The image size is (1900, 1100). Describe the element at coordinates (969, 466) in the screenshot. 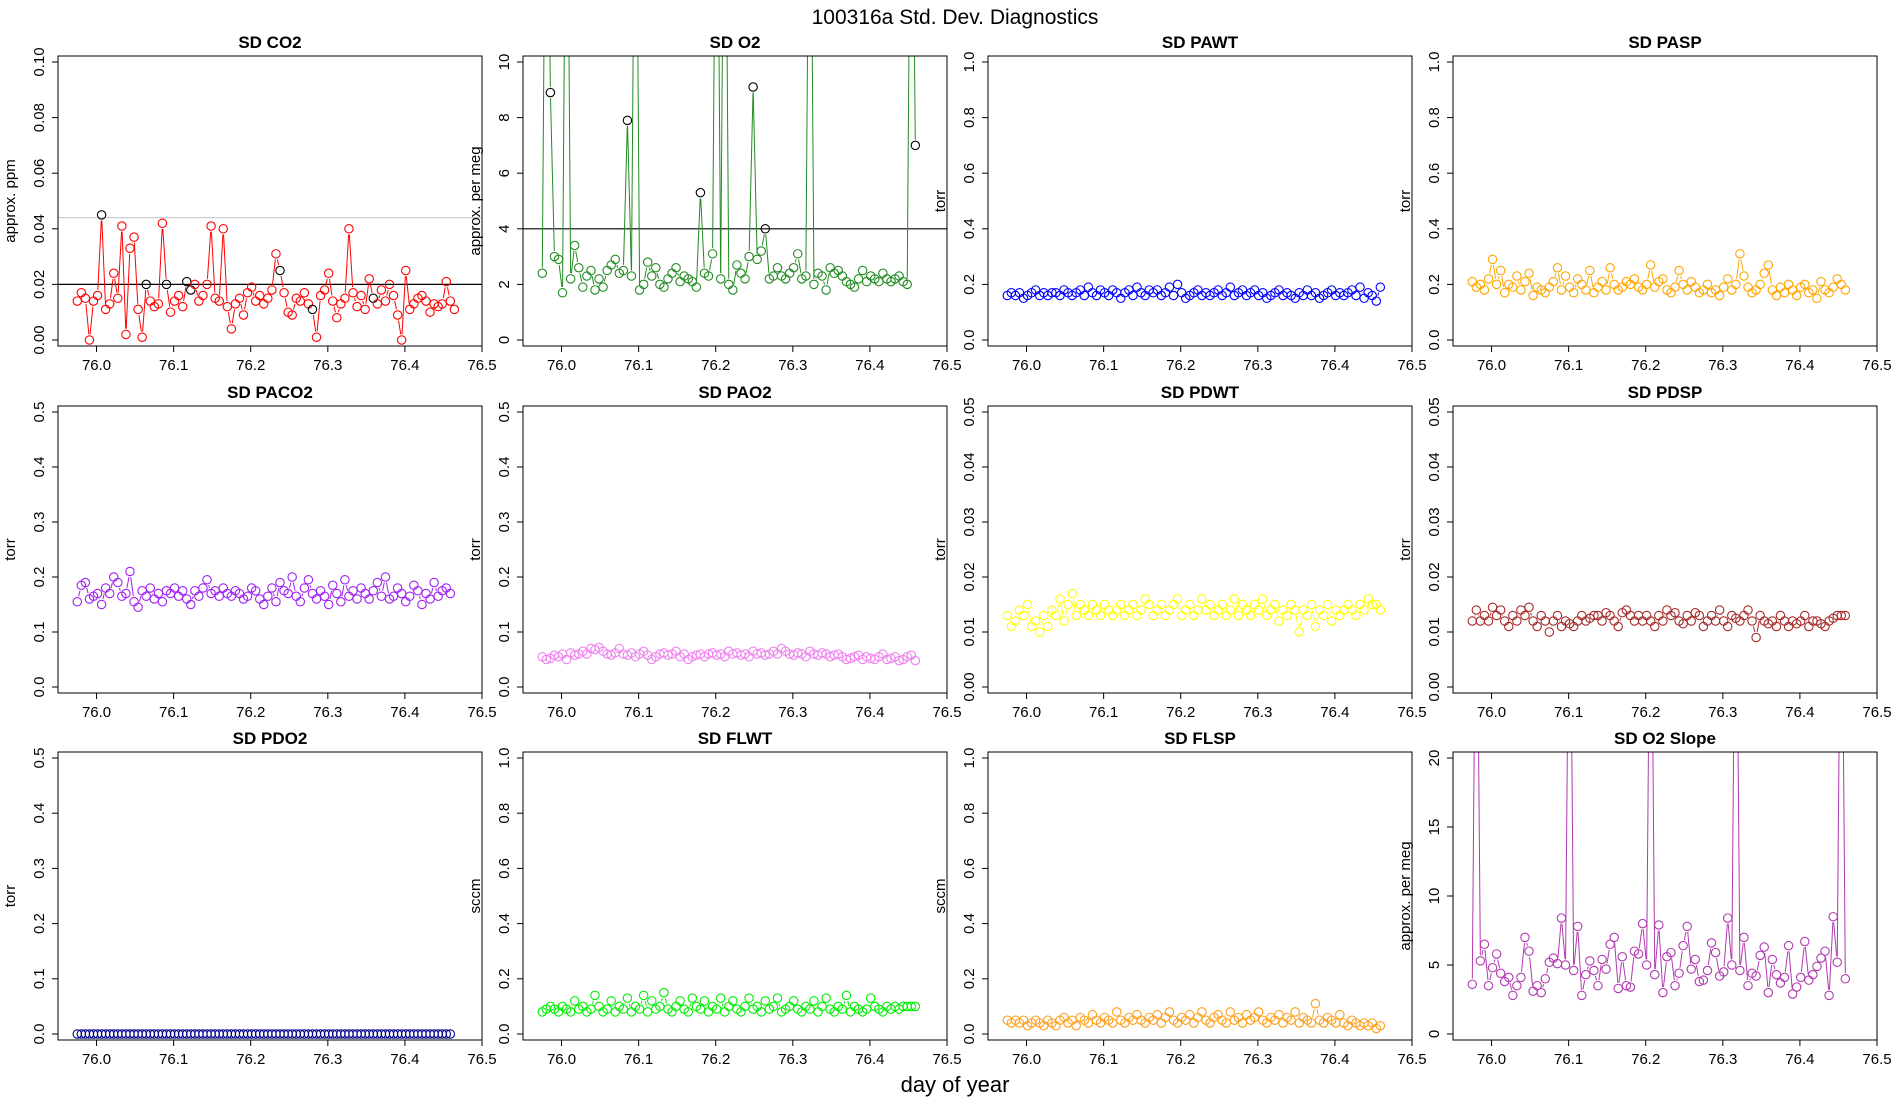

I see `ytick-label-pdwt: 0.04` at that location.